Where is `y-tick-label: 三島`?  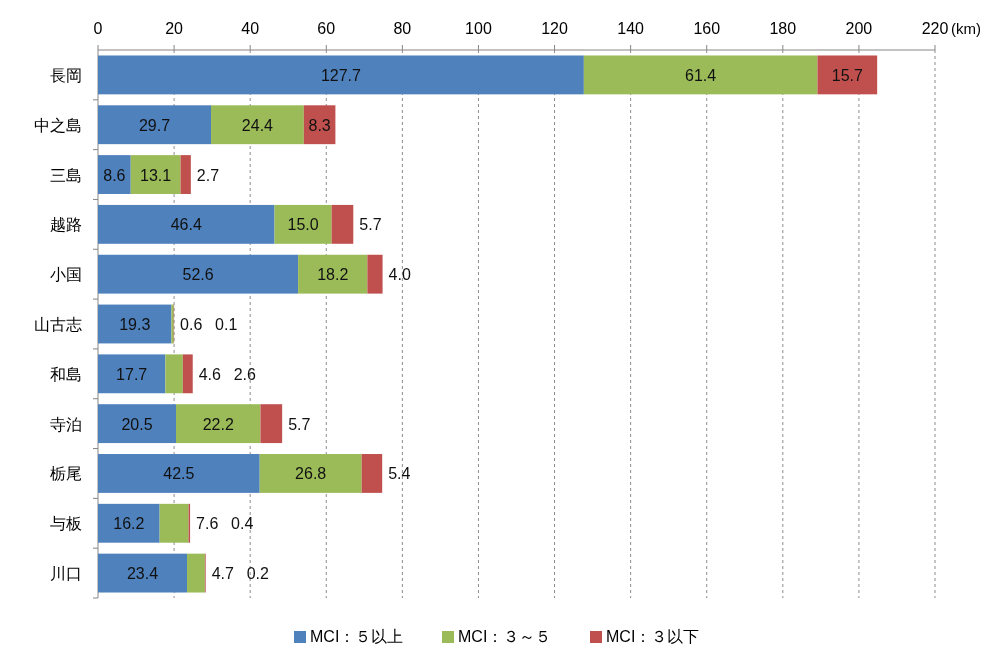
y-tick-label: 三島 is located at coordinates (66, 175).